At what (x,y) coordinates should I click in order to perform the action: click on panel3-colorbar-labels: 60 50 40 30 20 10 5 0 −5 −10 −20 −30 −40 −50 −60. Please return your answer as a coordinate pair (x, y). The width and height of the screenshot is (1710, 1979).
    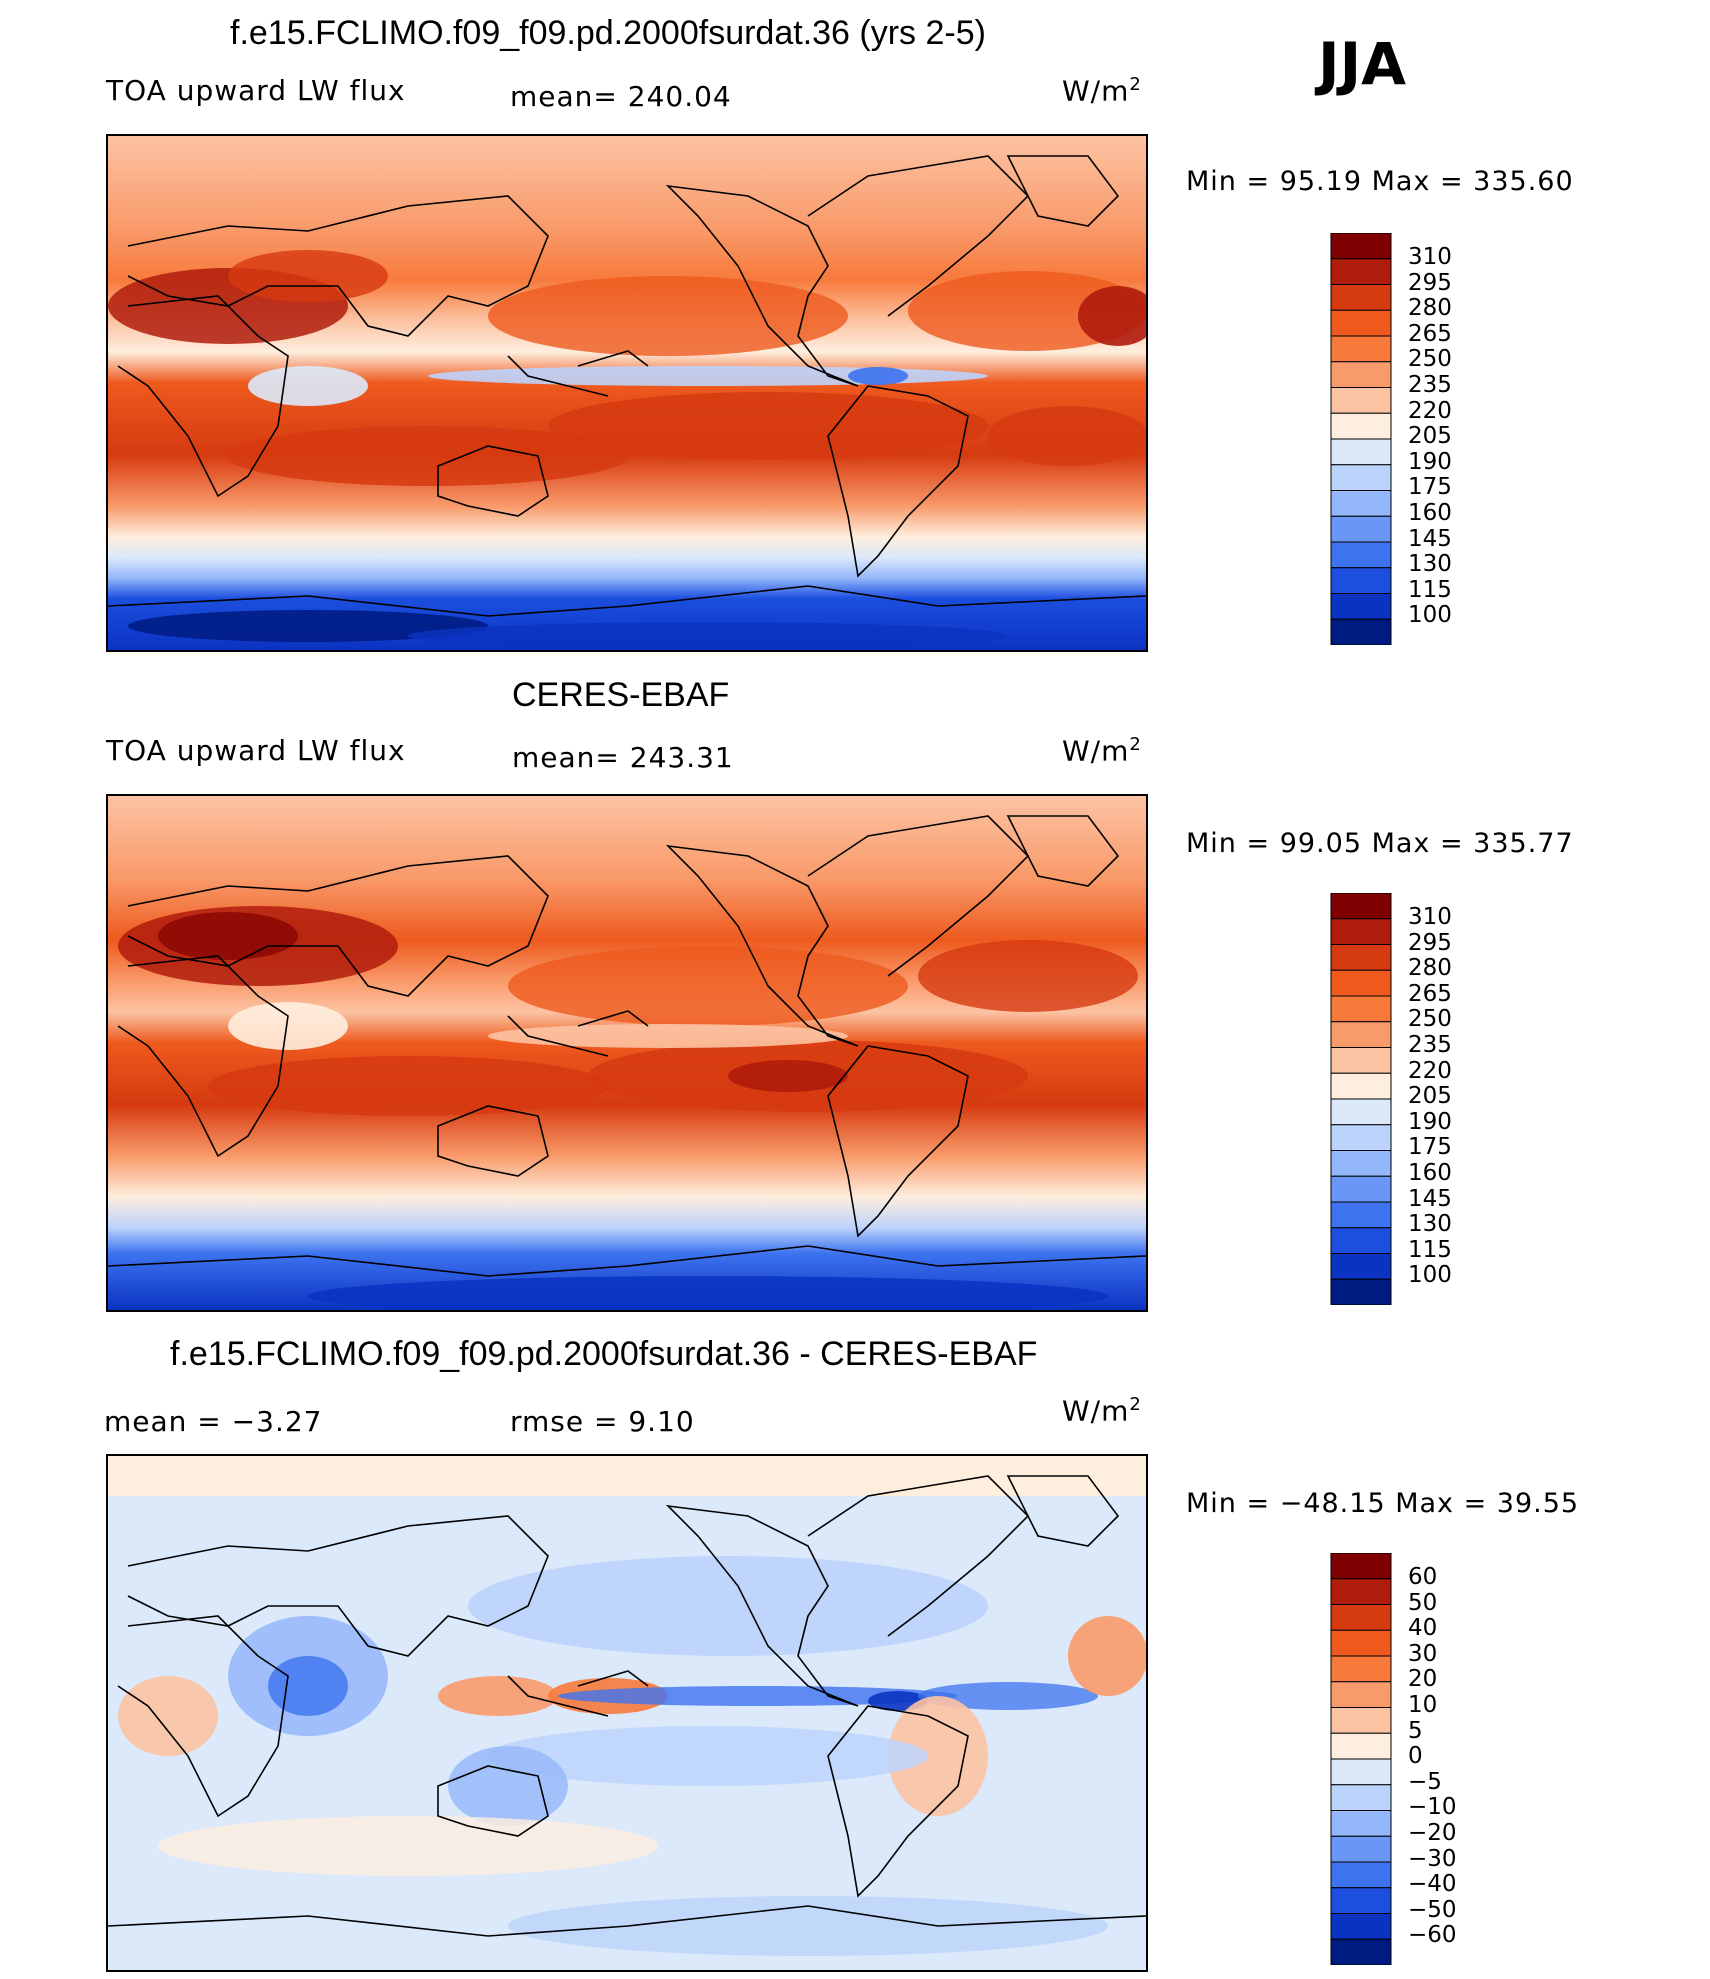
    Looking at the image, I should click on (1432, 1756).